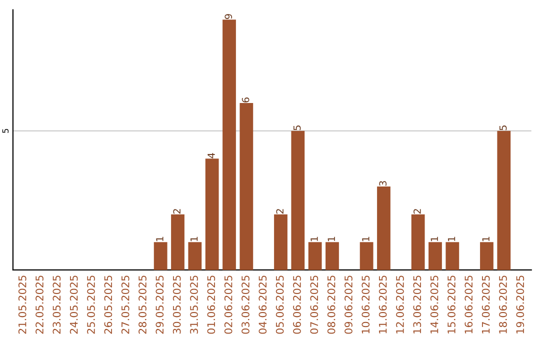  I want to click on x-tick-label: 24.05.2025, so click(74, 305).